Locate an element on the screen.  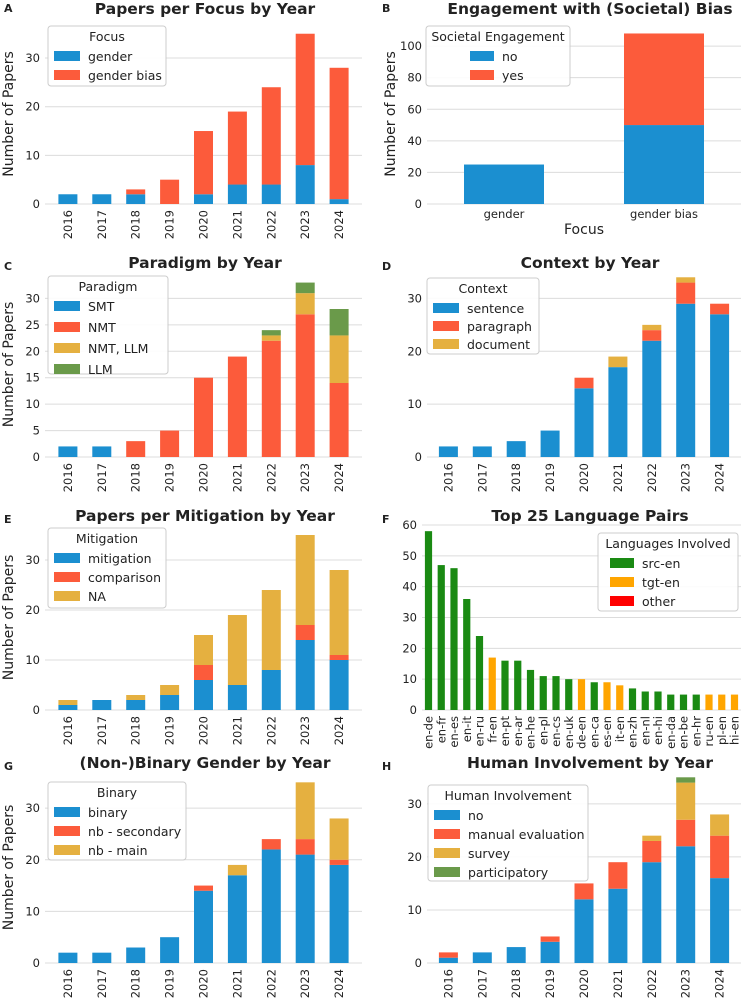
bar-e-na-2020 is located at coordinates (203, 650).